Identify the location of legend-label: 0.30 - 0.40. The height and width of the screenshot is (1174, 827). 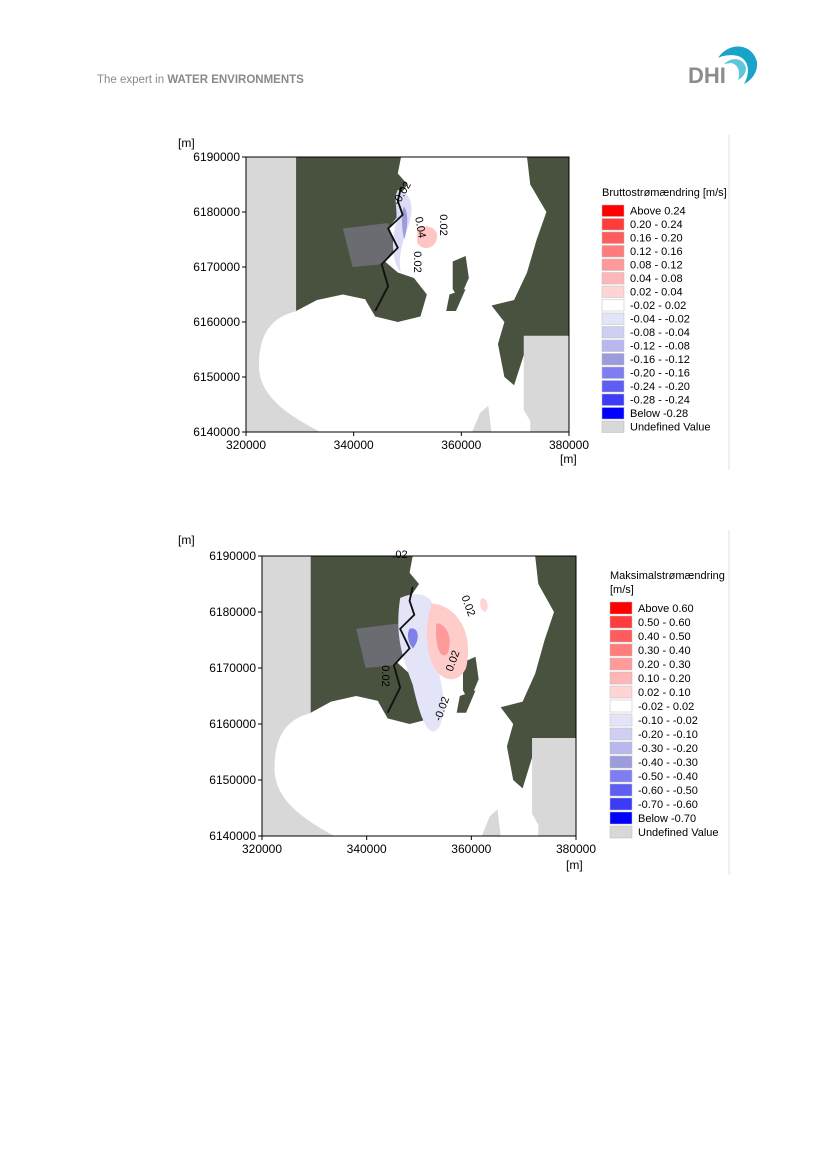
(664, 651).